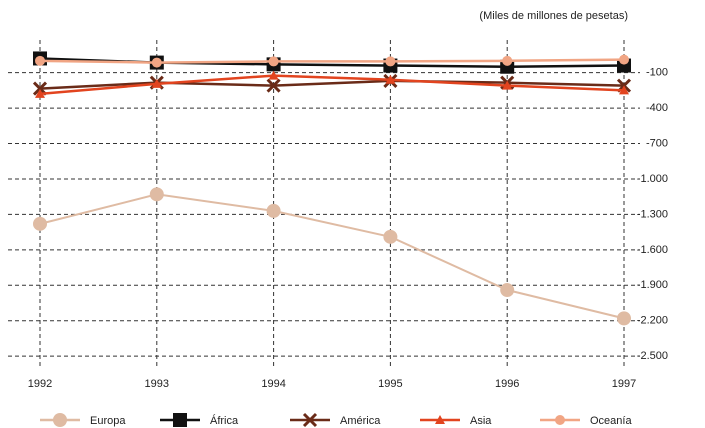  What do you see at coordinates (657, 143) in the screenshot?
I see `y-tick-label: -700` at bounding box center [657, 143].